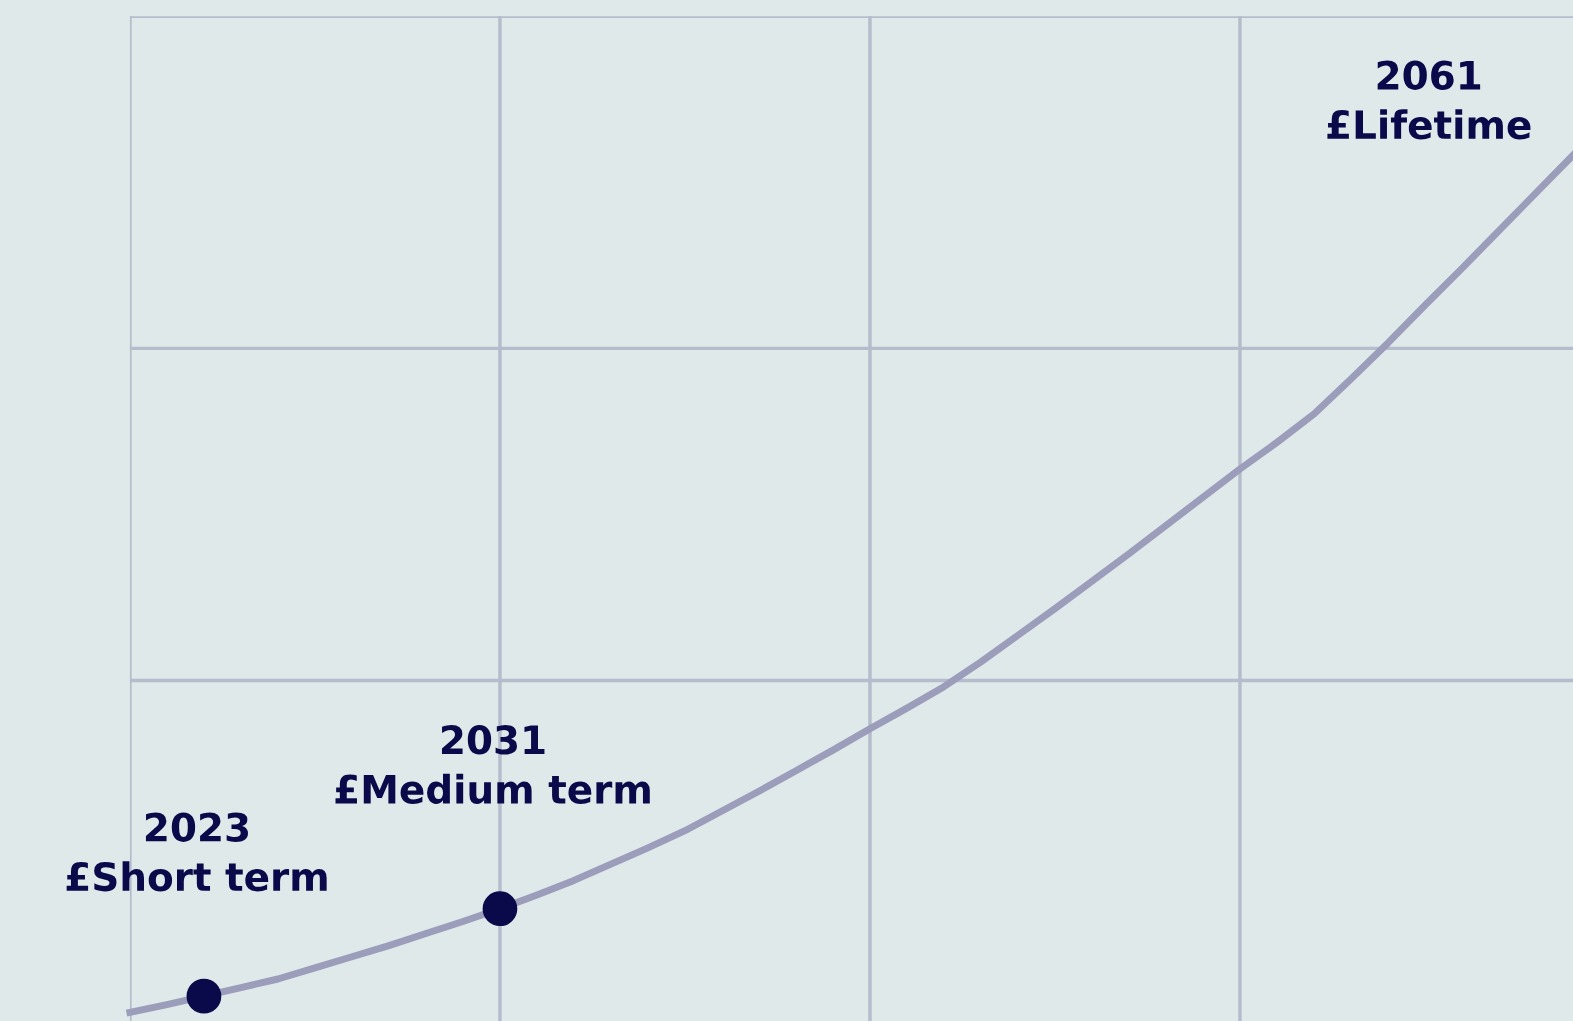 This screenshot has width=1573, height=1021. I want to click on annotation: 2031 £Medium term, so click(492, 764).